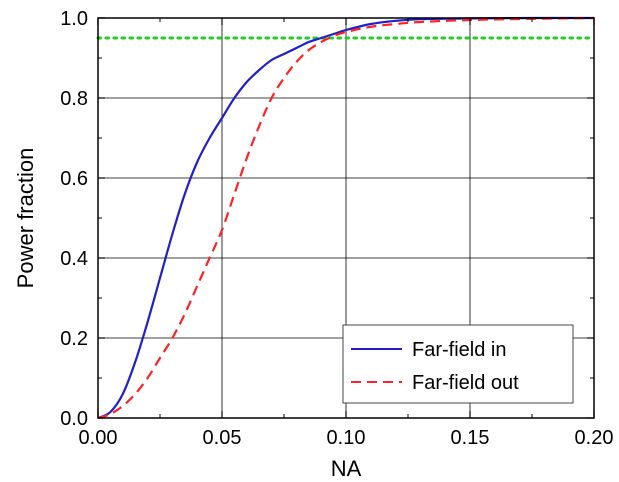  I want to click on y-tick-label: 0.8, so click(74, 99).